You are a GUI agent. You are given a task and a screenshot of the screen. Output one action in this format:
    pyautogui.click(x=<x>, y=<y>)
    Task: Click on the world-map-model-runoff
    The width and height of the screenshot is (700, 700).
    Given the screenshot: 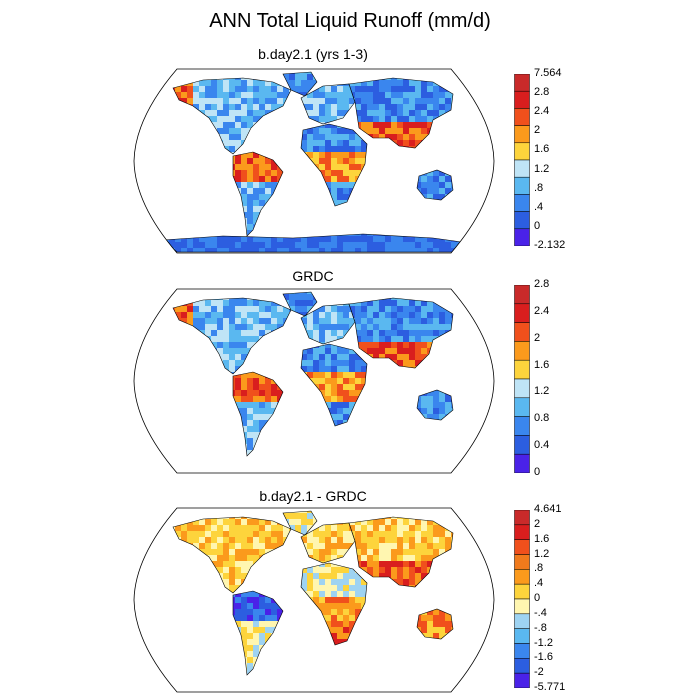 What is the action you would take?
    pyautogui.click(x=314, y=161)
    